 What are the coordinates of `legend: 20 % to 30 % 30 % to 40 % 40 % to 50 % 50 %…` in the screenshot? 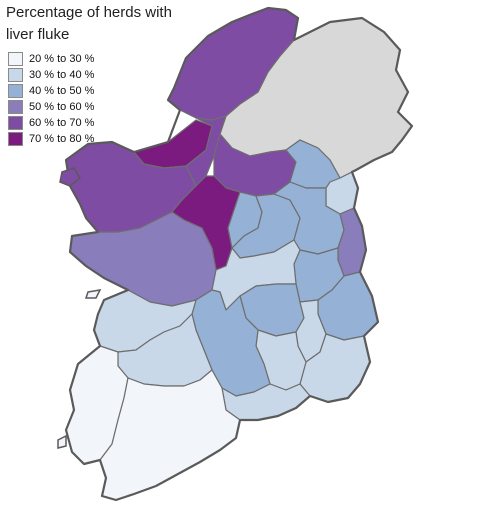 It's located at (51, 99).